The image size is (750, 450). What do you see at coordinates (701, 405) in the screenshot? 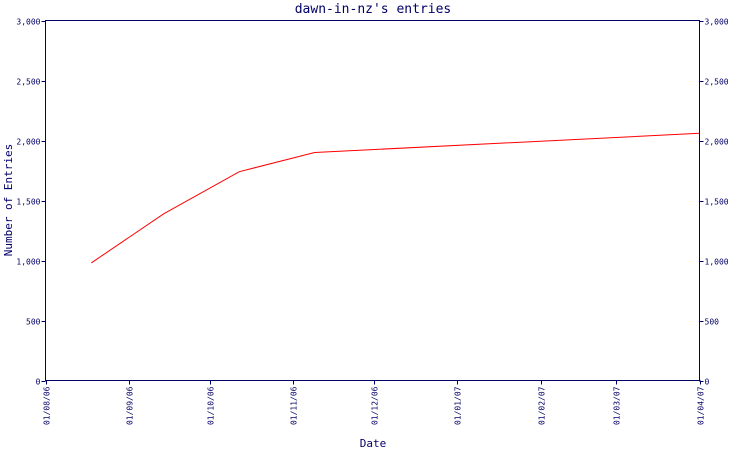
I see `x-tick-label: 01/04/07` at bounding box center [701, 405].